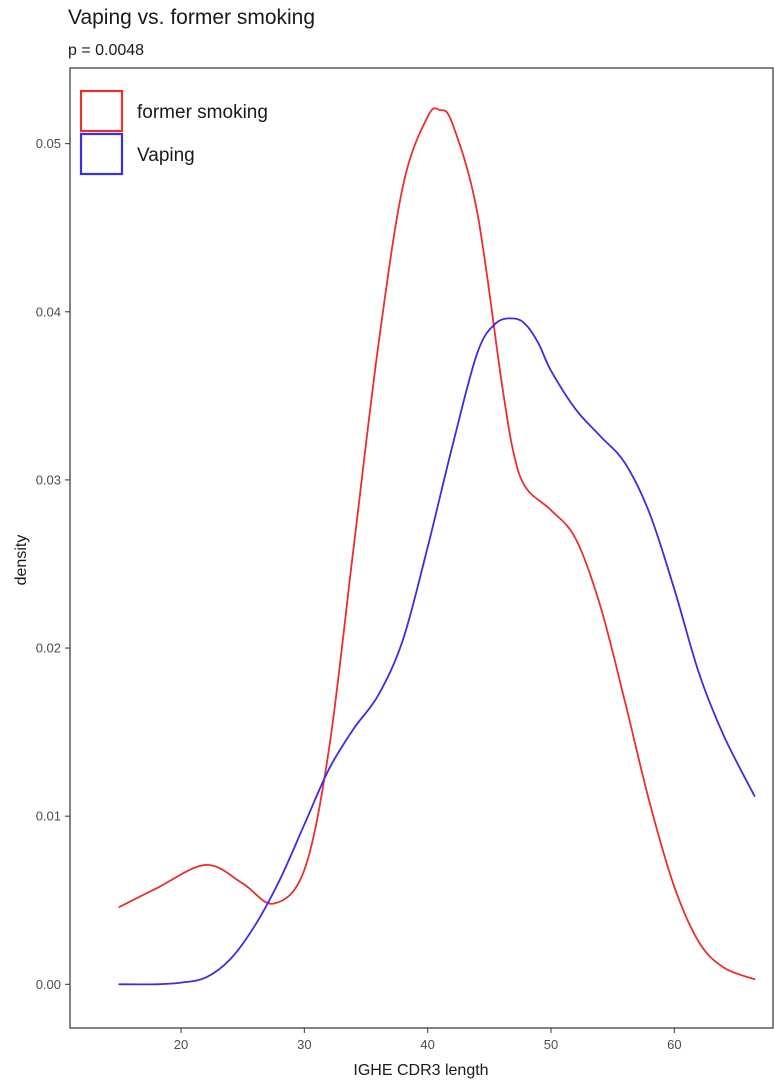 Image resolution: width=783 pixels, height=1088 pixels. Describe the element at coordinates (674, 1044) in the screenshot. I see `x-tick-label: 60` at that location.